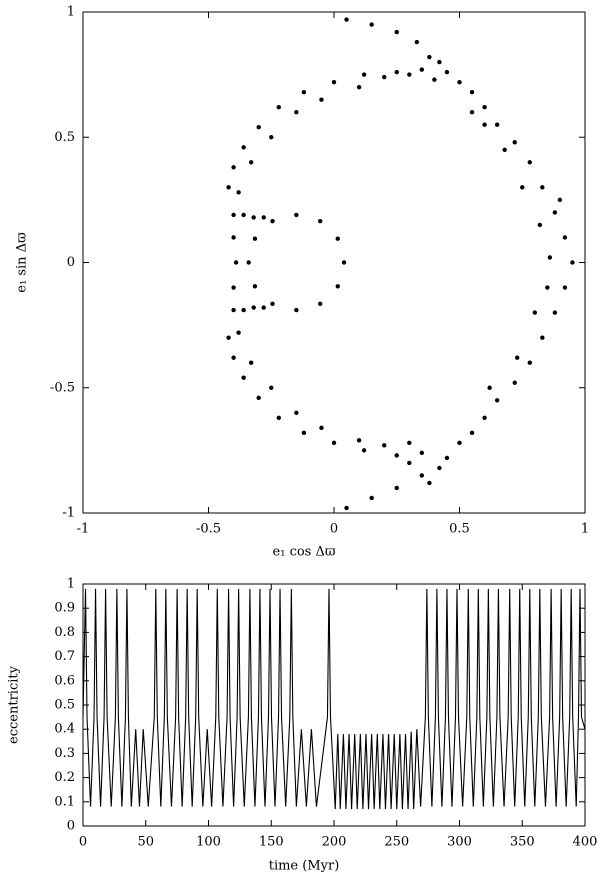 Image resolution: width=600 pixels, height=883 pixels. I want to click on x-tick-label: 200, so click(334, 842).